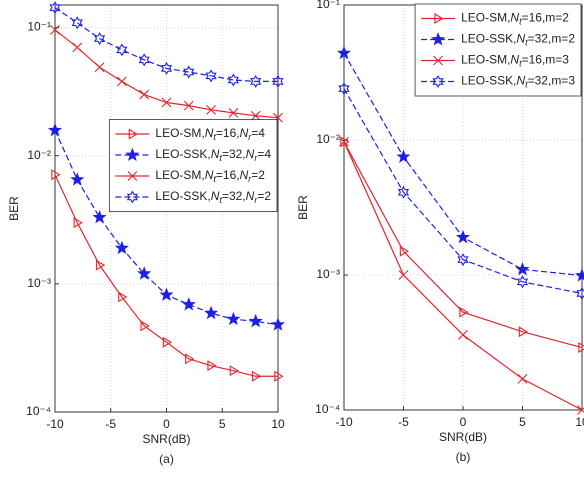 The image size is (584, 482). I want to click on legend-label: LEO-SM,Nt=16,m=3, so click(515, 61).